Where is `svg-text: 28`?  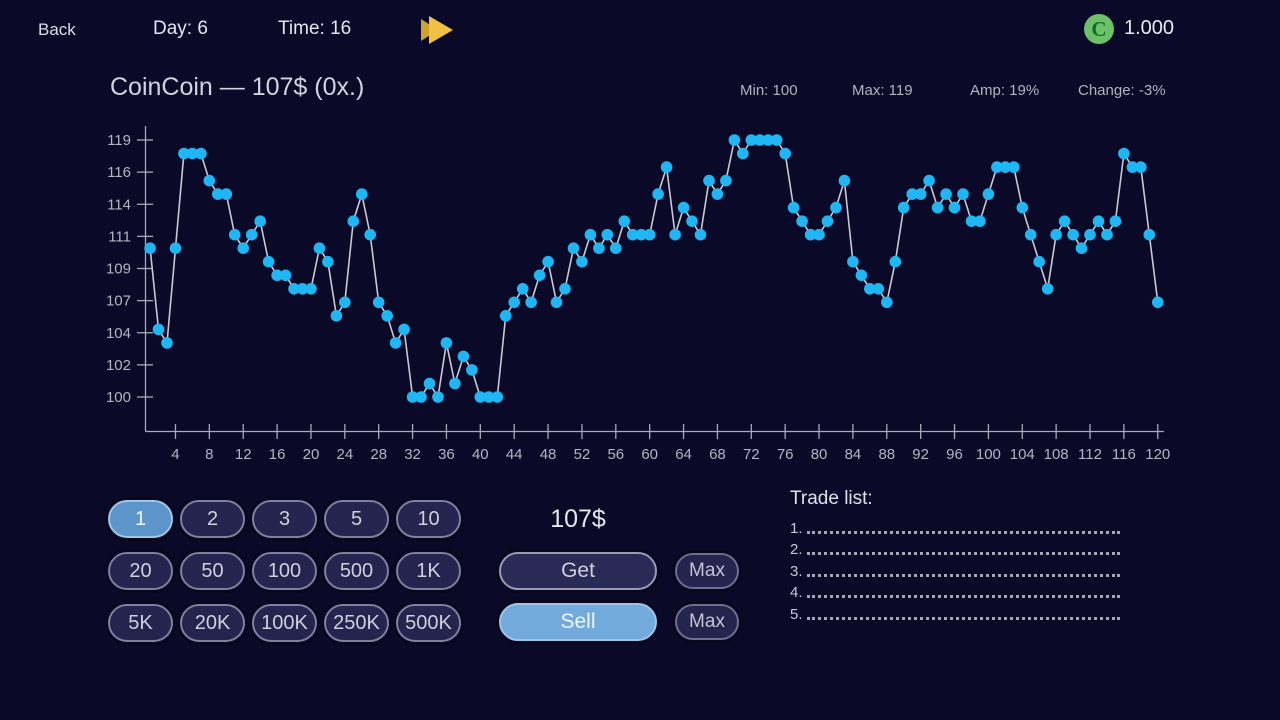 svg-text: 28 is located at coordinates (378, 454).